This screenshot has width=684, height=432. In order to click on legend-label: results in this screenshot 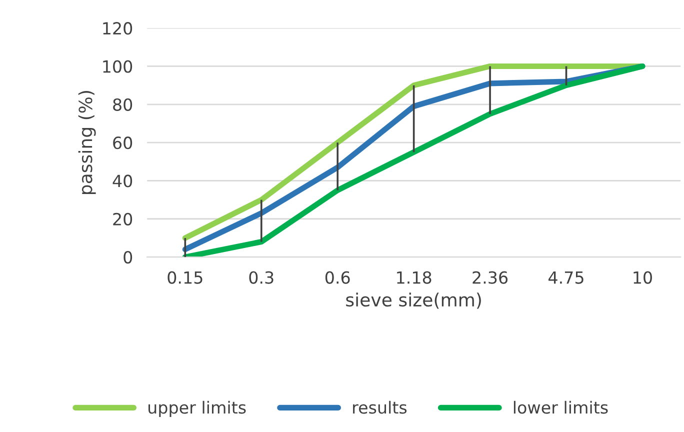, I will do `click(380, 407)`.